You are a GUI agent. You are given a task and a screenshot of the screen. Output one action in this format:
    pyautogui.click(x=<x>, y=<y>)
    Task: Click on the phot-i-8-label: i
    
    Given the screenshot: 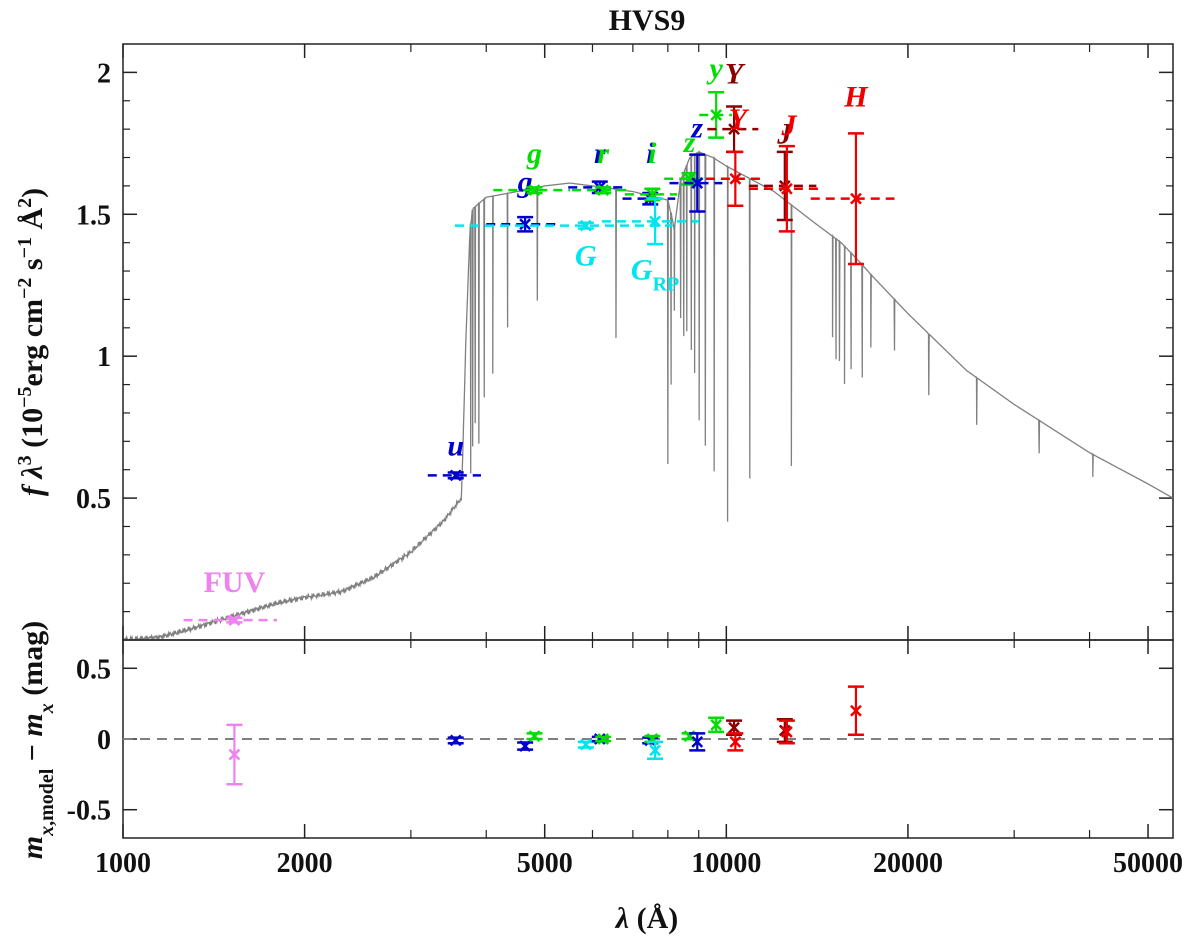 What is the action you would take?
    pyautogui.click(x=652, y=153)
    